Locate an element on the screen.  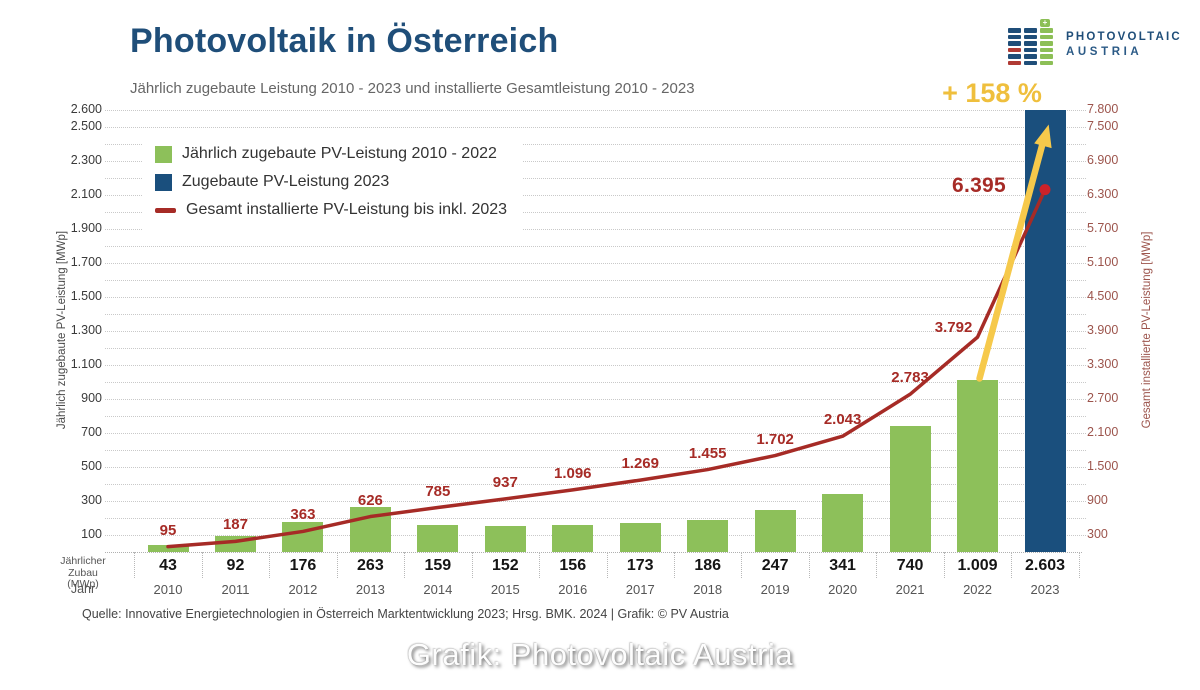
right-axis-tick-label: 6.900 is located at coordinates (1103, 160).